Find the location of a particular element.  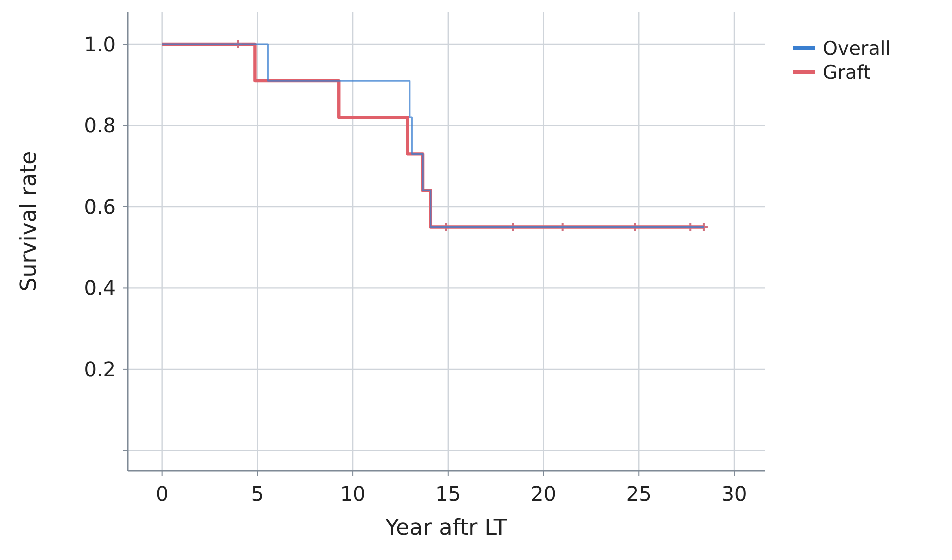

x-tick-label: 5 is located at coordinates (257, 494).